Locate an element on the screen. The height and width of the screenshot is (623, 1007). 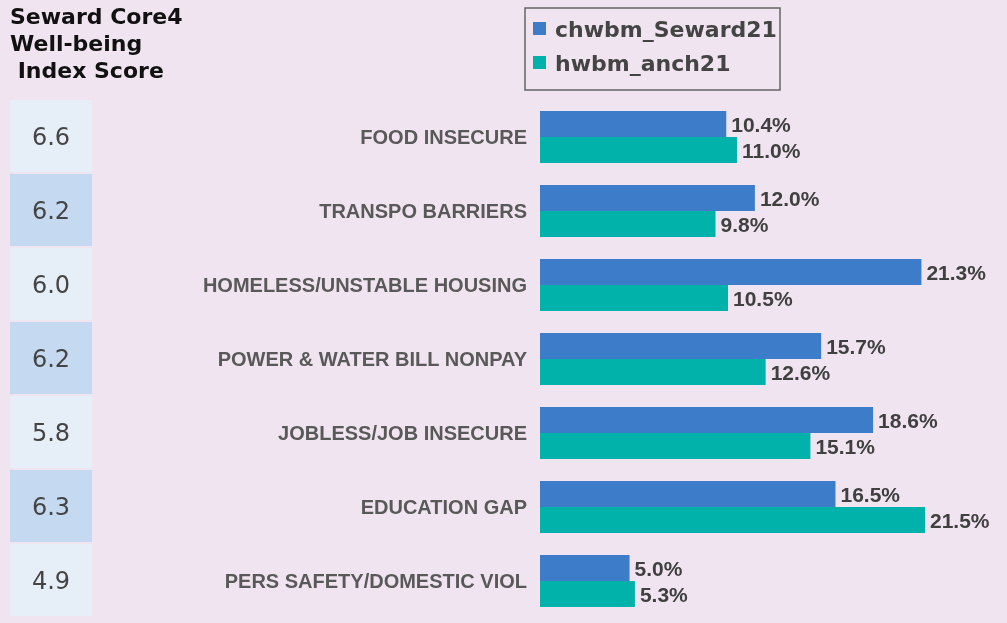
text: 4.9 is located at coordinates (51, 581).